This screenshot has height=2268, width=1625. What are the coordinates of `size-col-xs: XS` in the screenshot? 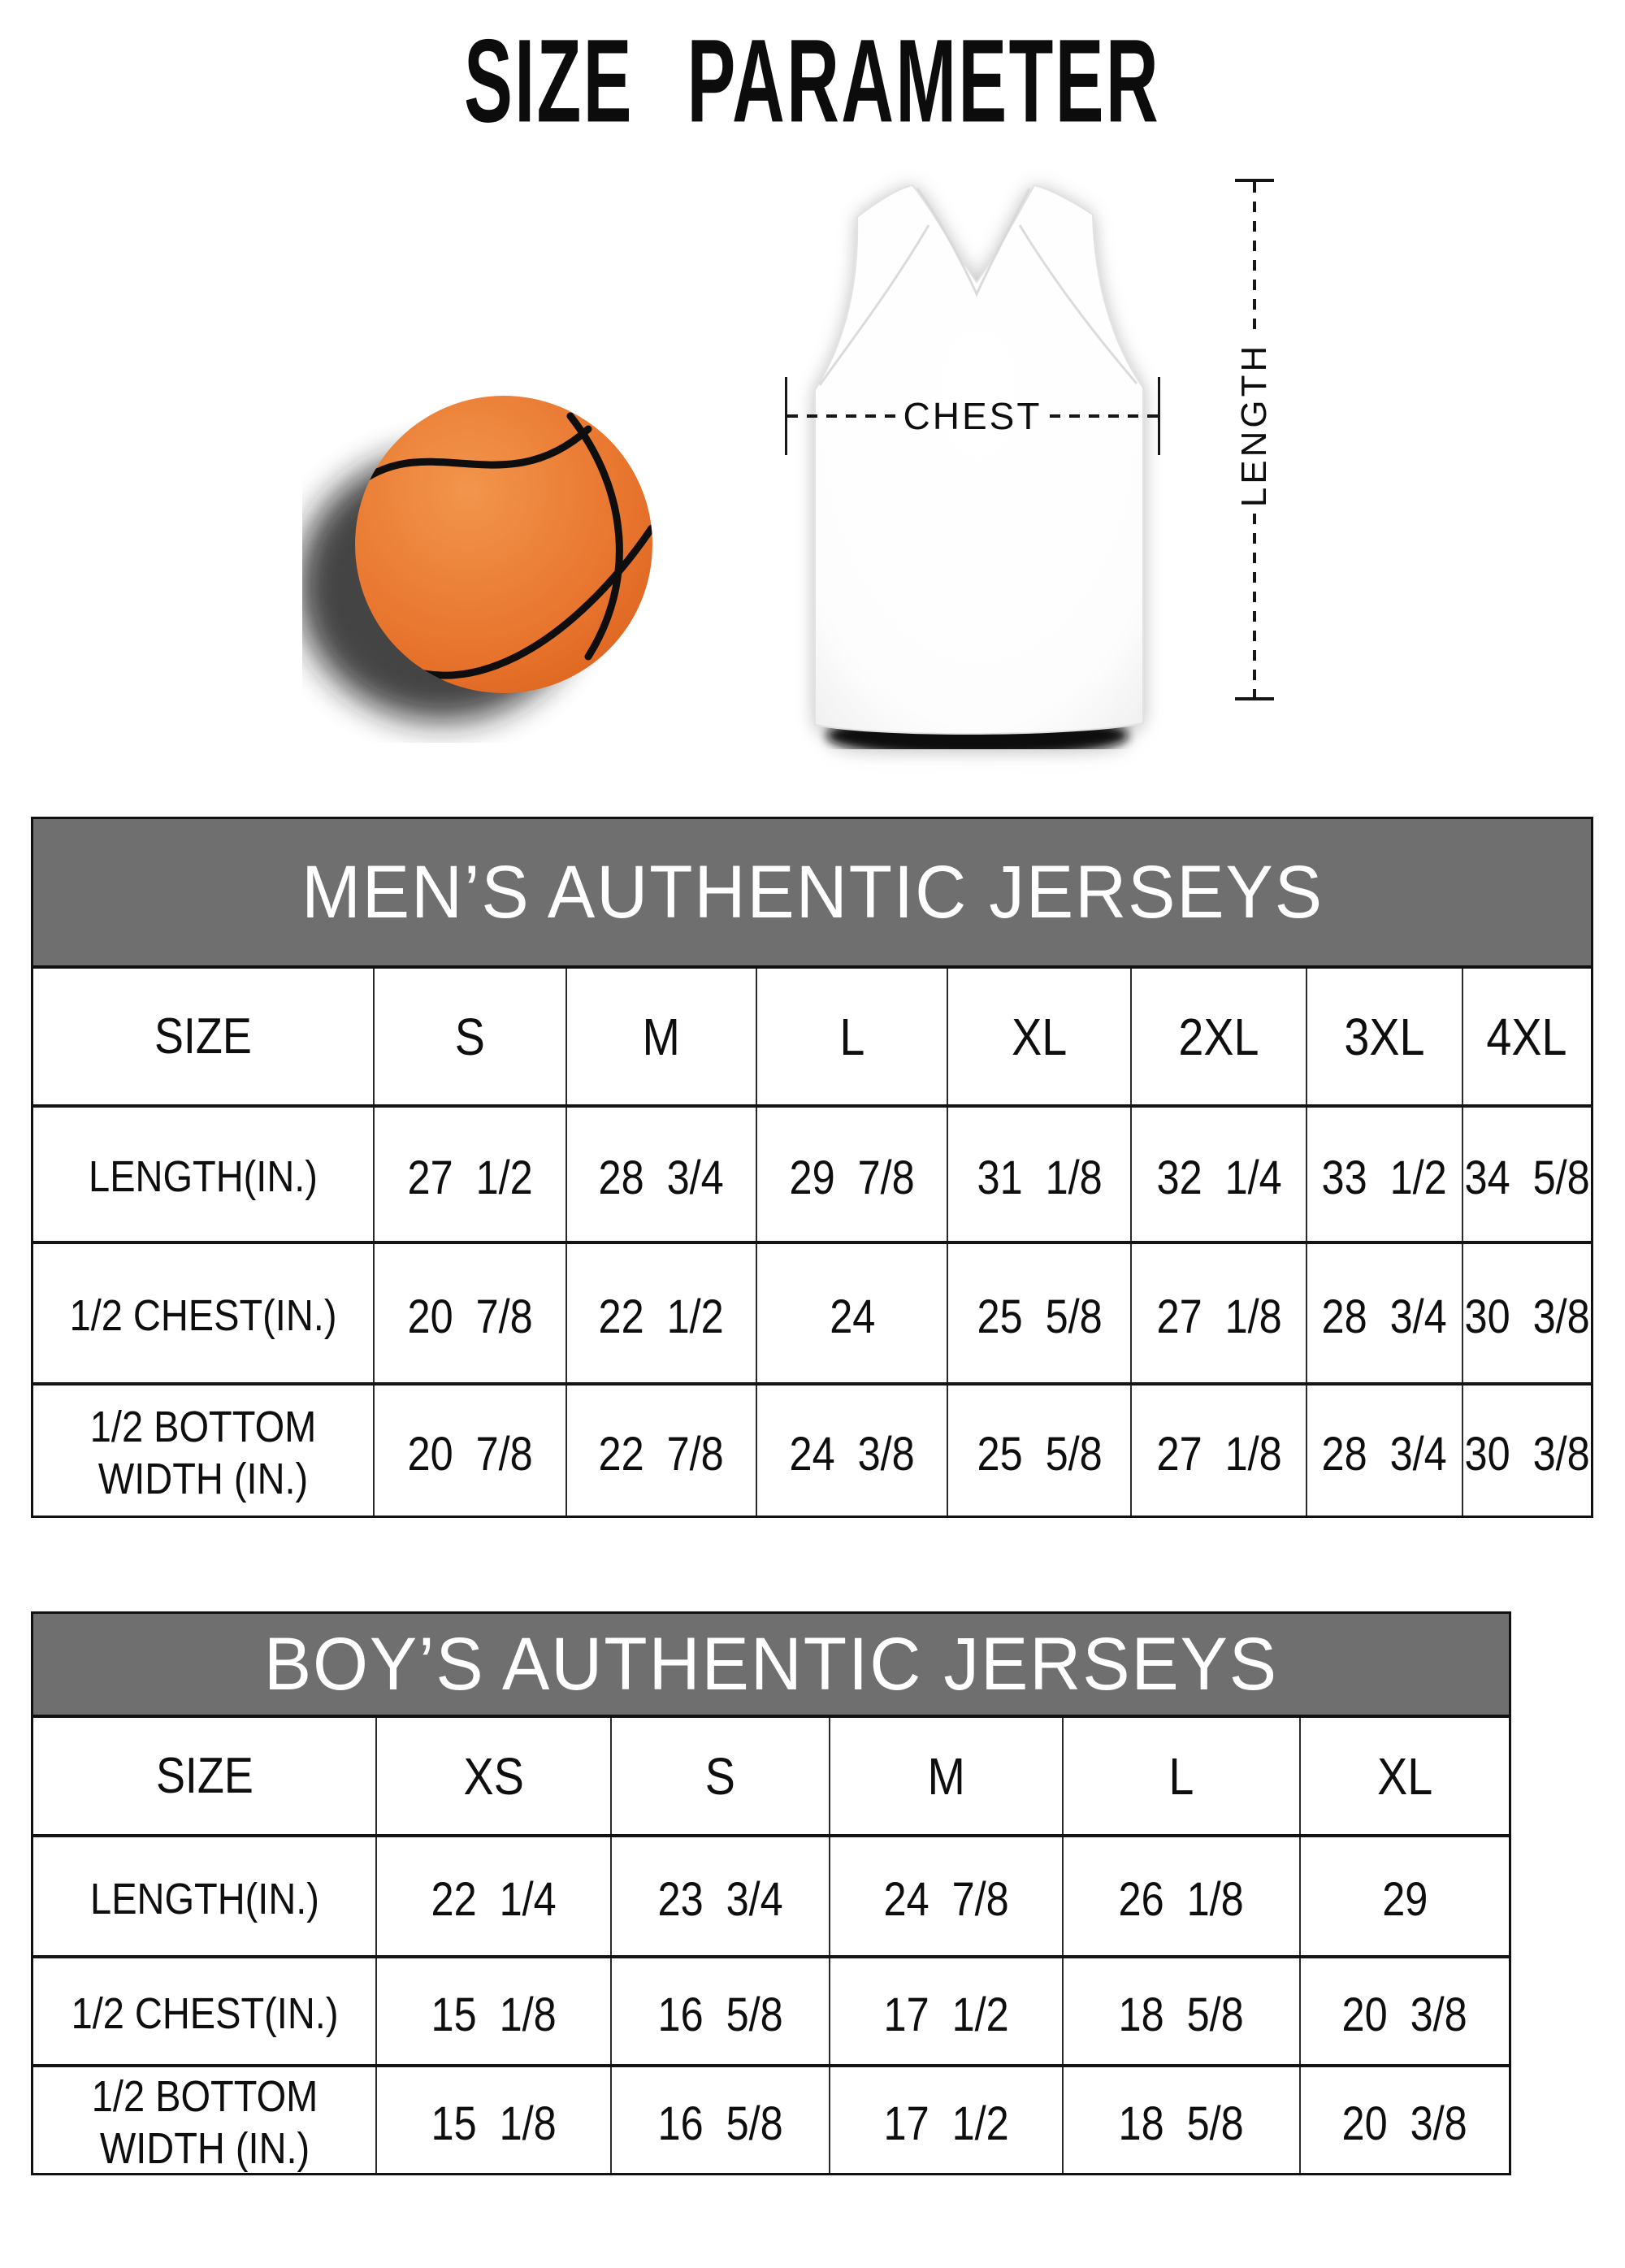 It's located at (492, 1776).